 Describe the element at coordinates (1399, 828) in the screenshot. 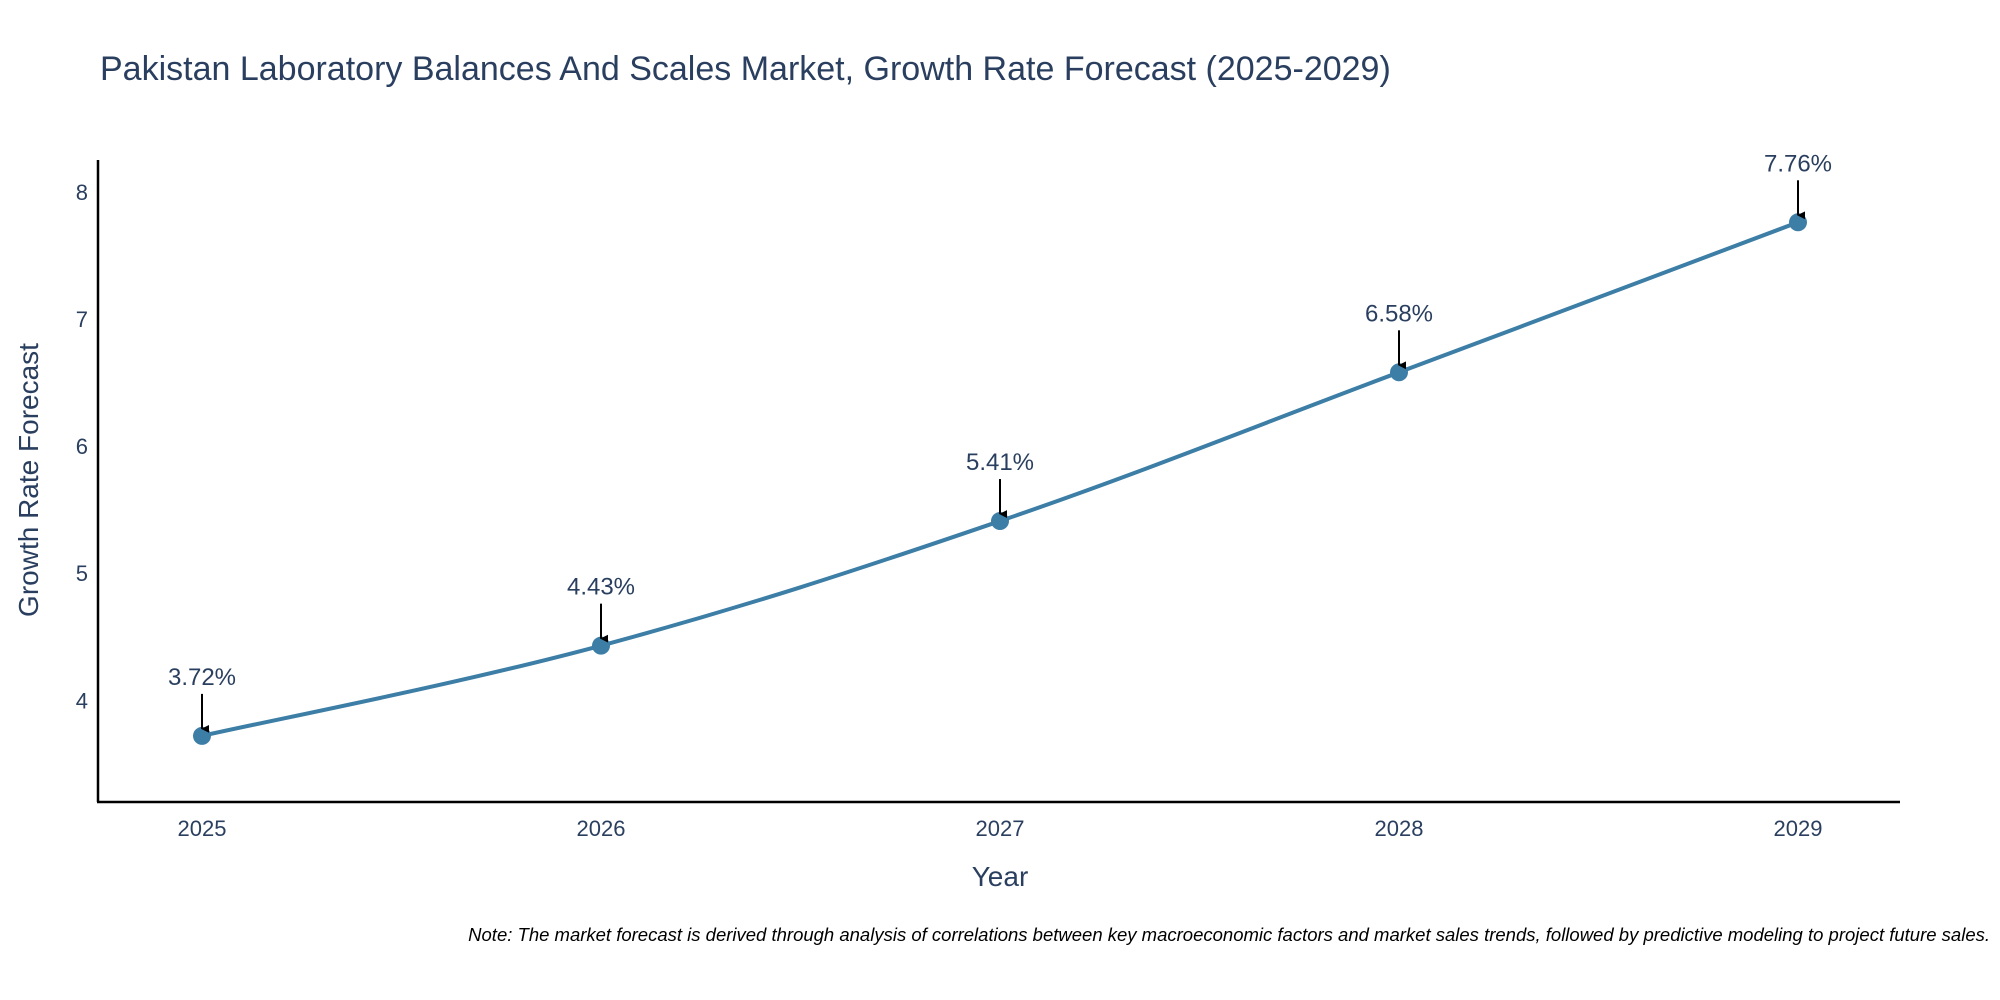

I see `x-tick-label: 2028` at that location.